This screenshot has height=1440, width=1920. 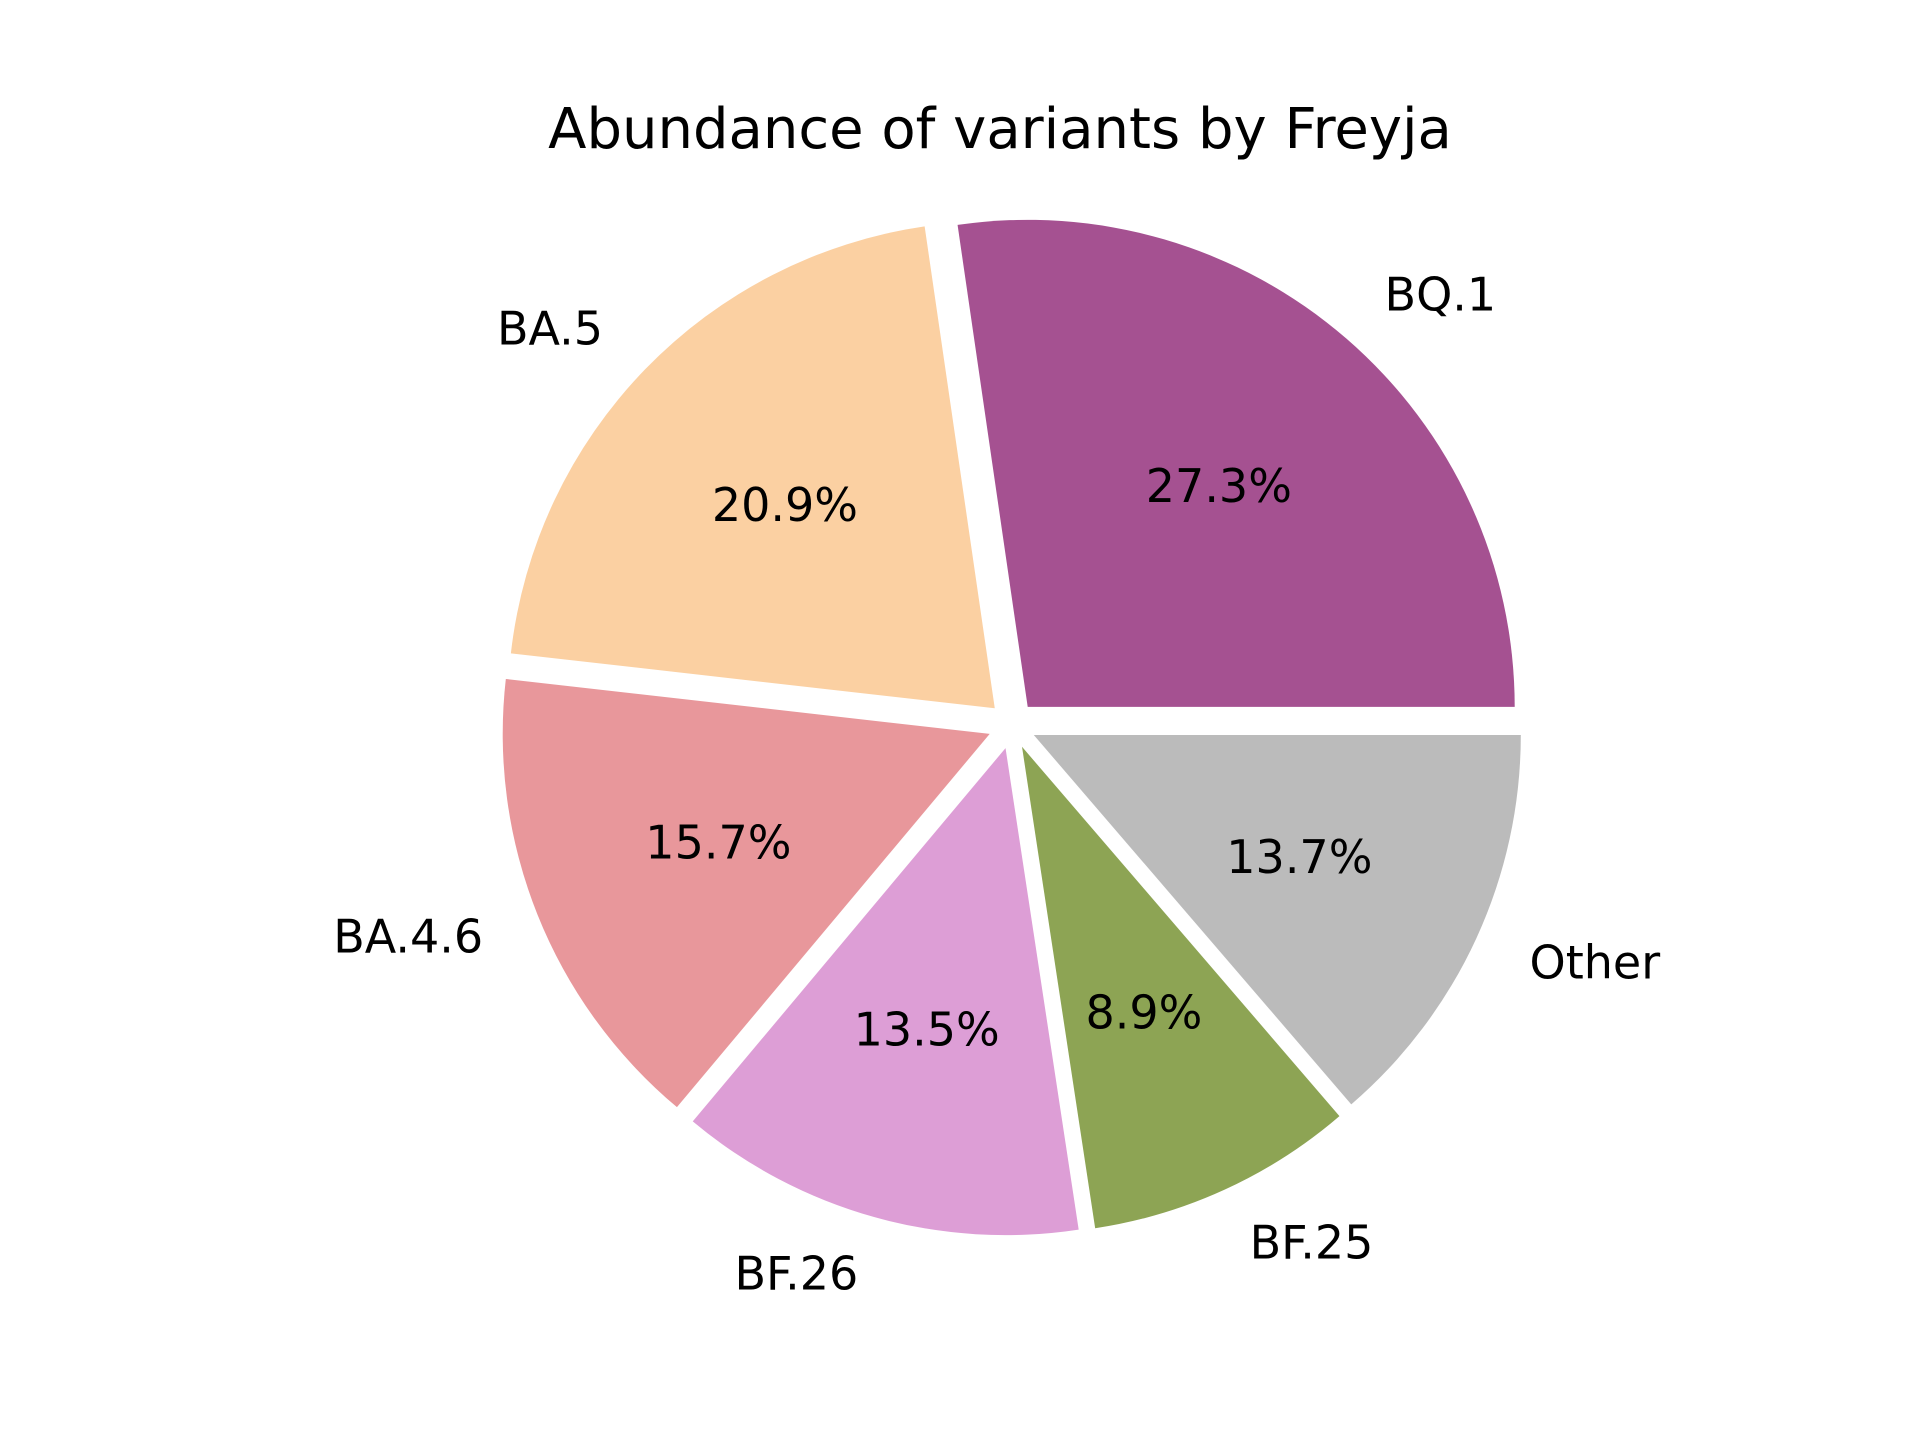 What do you see at coordinates (1000, 129) in the screenshot?
I see `chart-title: Abundance of variants by Freyja` at bounding box center [1000, 129].